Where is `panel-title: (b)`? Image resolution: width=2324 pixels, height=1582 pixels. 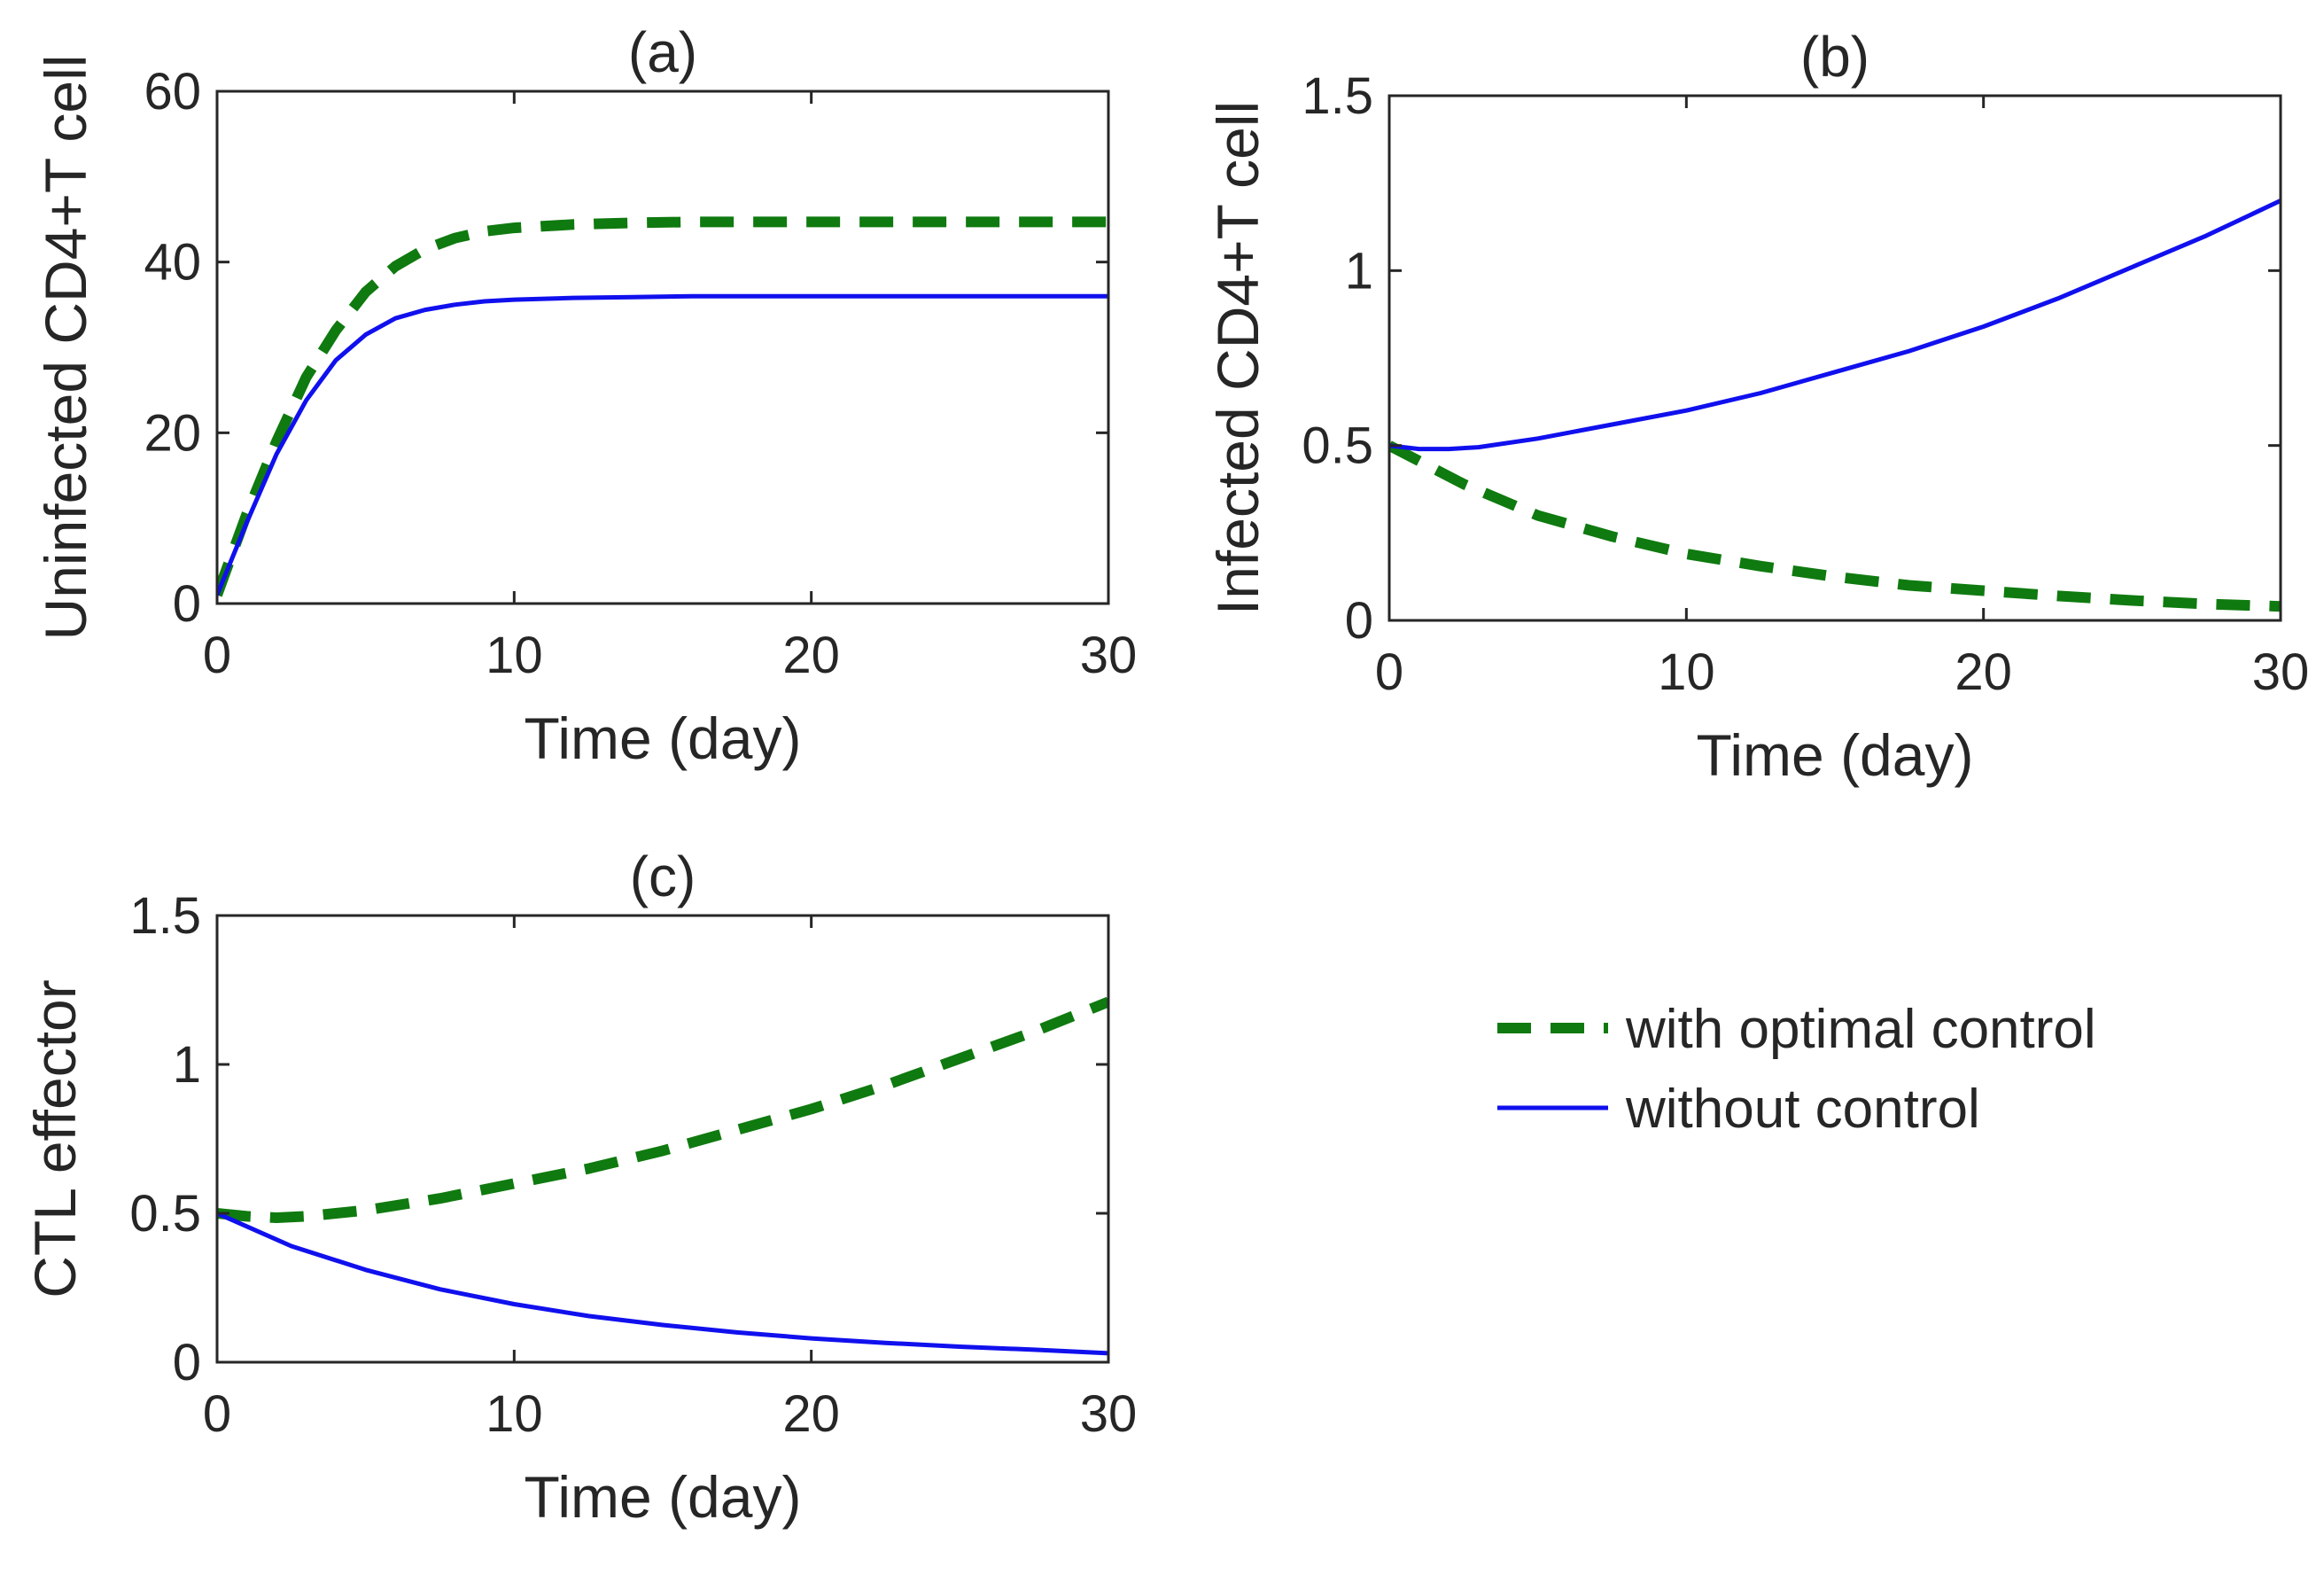
panel-title: (b) is located at coordinates (1835, 57).